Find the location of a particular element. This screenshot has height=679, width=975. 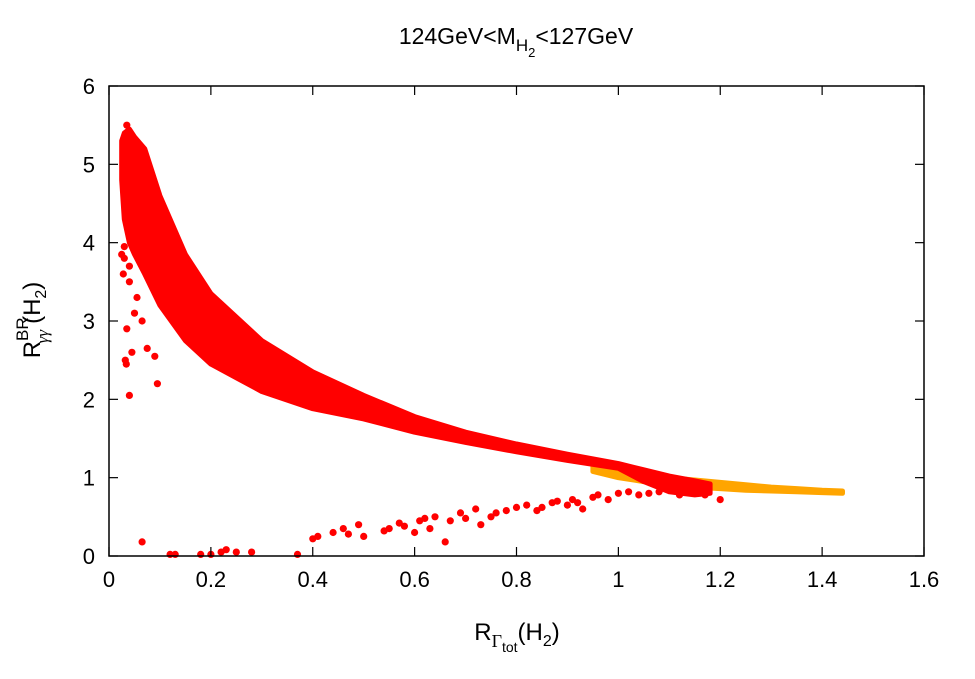

ylabel-sub: γγ is located at coordinates (42, 336).